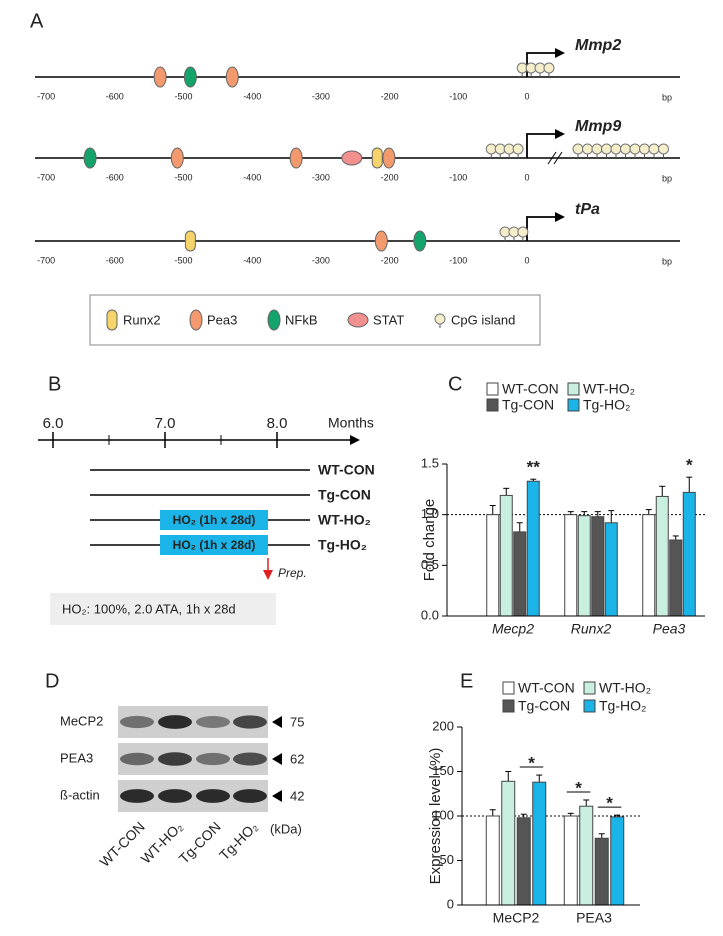 The height and width of the screenshot is (936, 723). What do you see at coordinates (388, 319) in the screenshot?
I see `legend-label: STAT` at bounding box center [388, 319].